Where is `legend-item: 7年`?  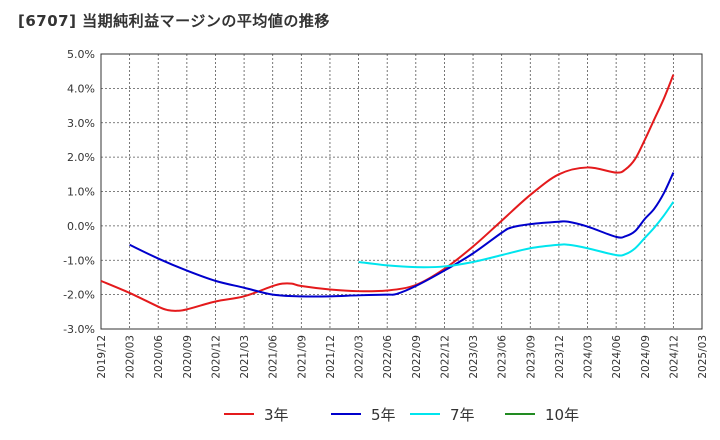
legend-item: 7年 is located at coordinates (442, 414).